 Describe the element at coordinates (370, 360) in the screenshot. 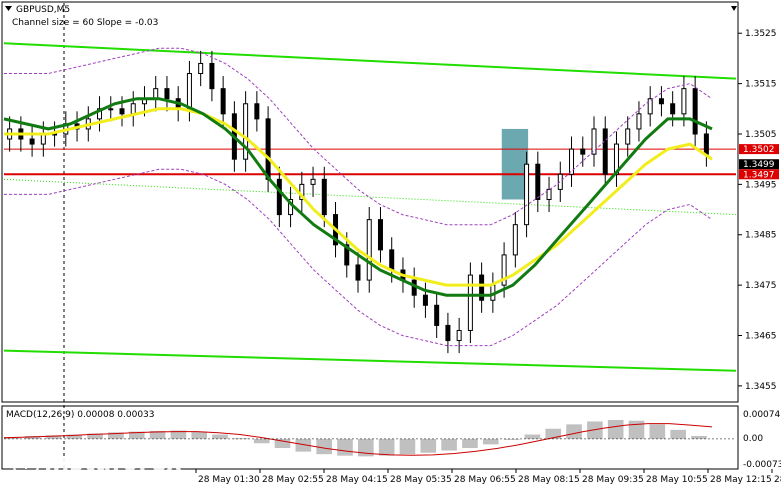

I see `channel-lower-line` at that location.